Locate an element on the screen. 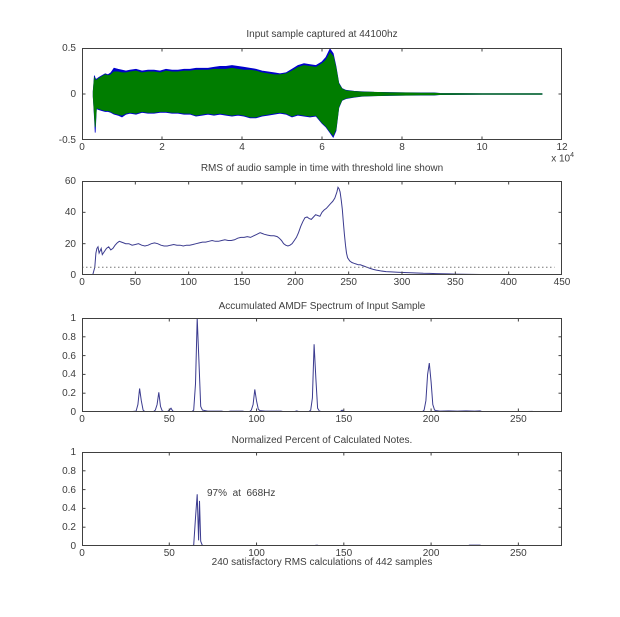 Image resolution: width=620 pixels, height=617 pixels. rms-x-tick-label: 200 is located at coordinates (295, 282).